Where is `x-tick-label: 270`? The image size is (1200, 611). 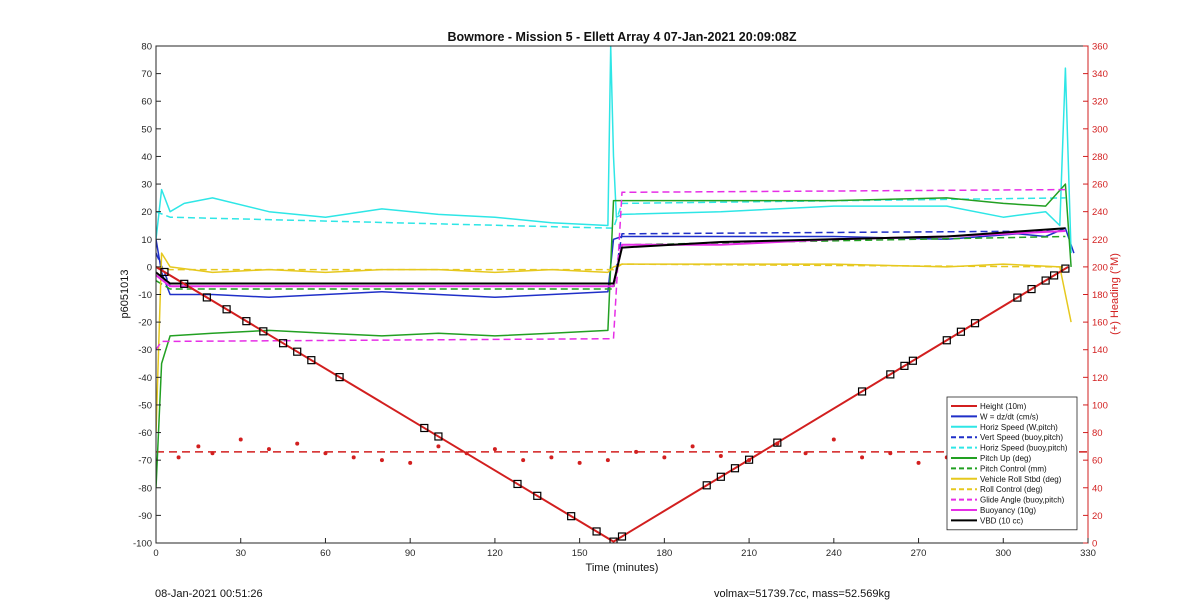 x-tick-label: 270 is located at coordinates (919, 553).